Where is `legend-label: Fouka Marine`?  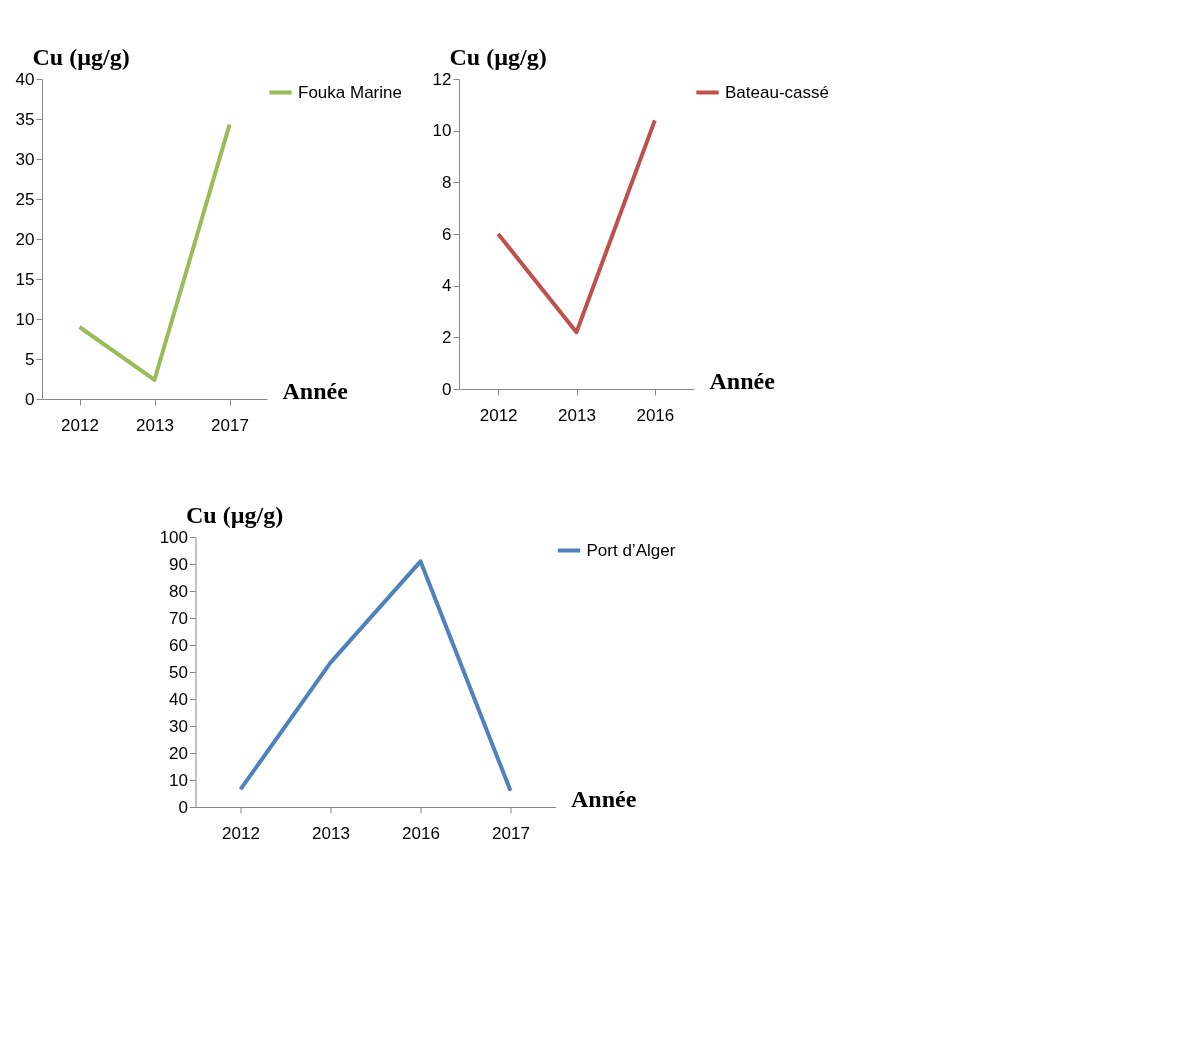 legend-label: Fouka Marine is located at coordinates (350, 92).